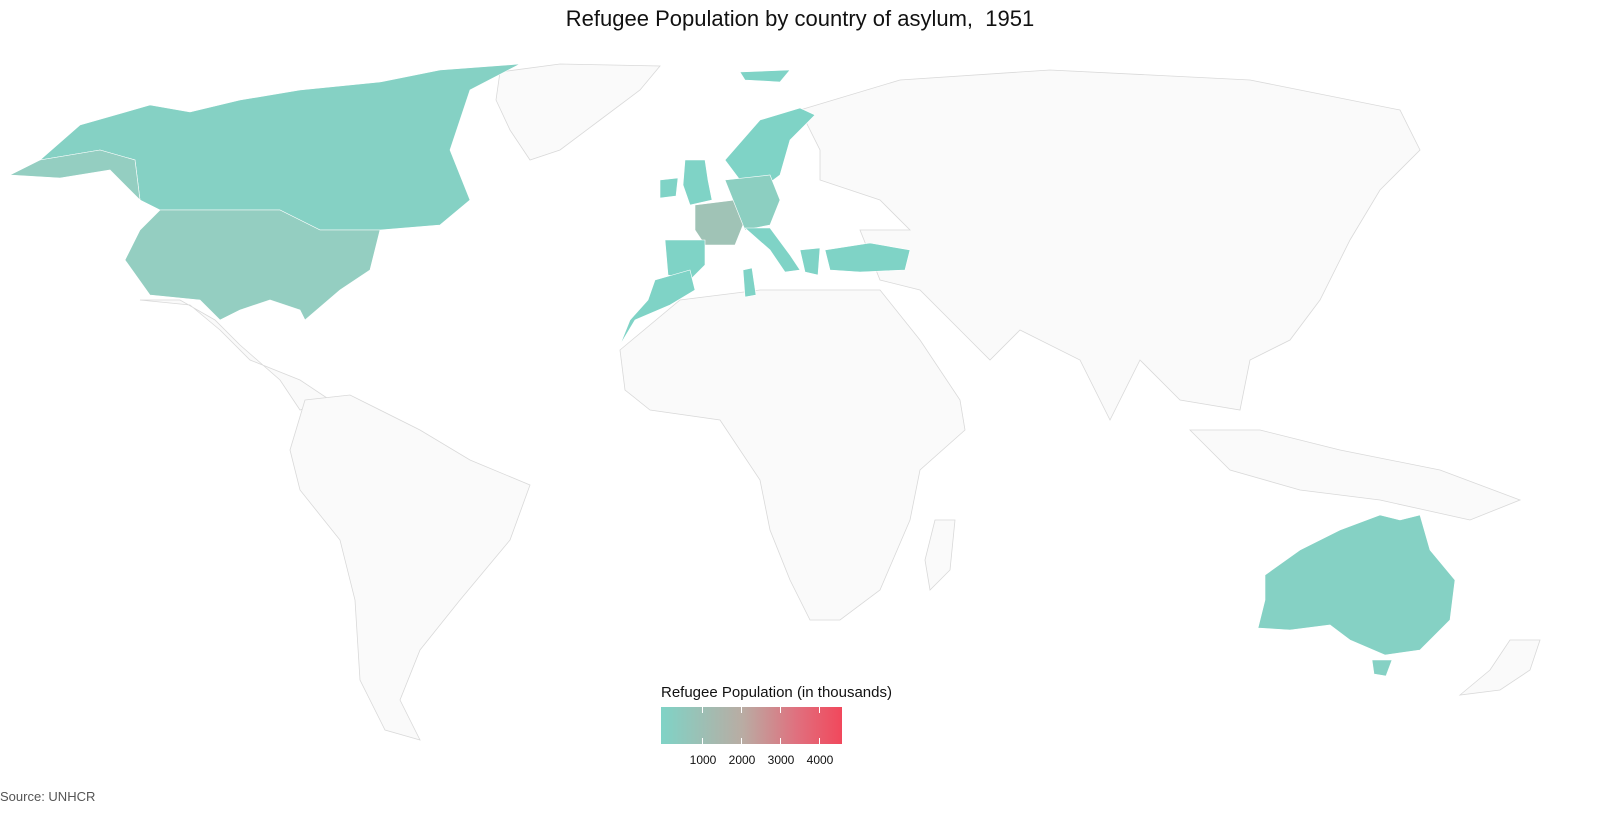 The height and width of the screenshot is (820, 1600). I want to click on country-central-europe, so click(752, 202).